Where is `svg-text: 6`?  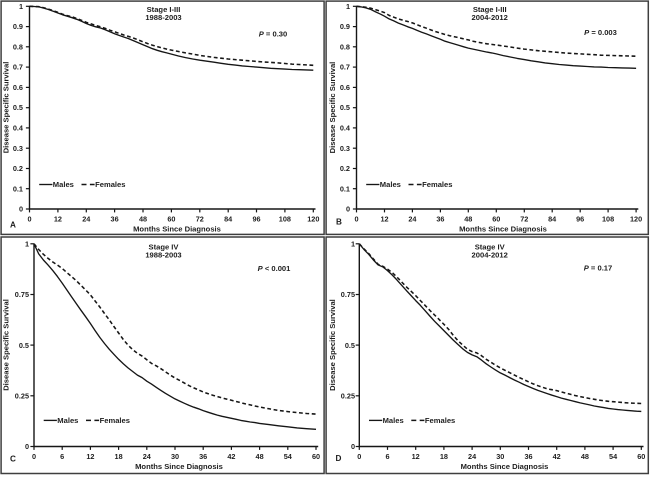 svg-text: 6 is located at coordinates (62, 456).